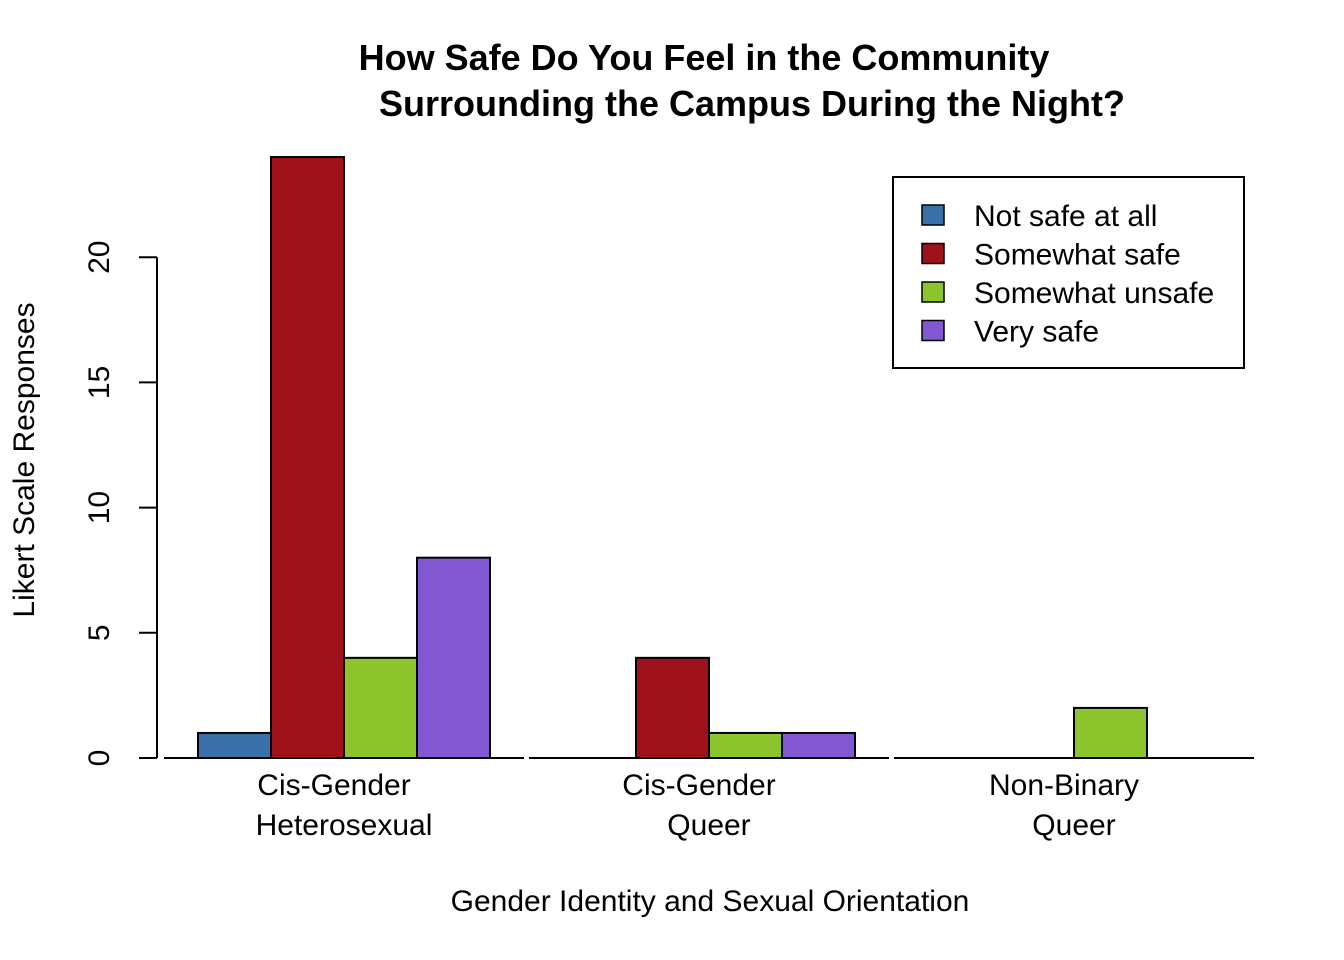  I want to click on y-axis: 0 5 10 15 20, so click(120, 504).